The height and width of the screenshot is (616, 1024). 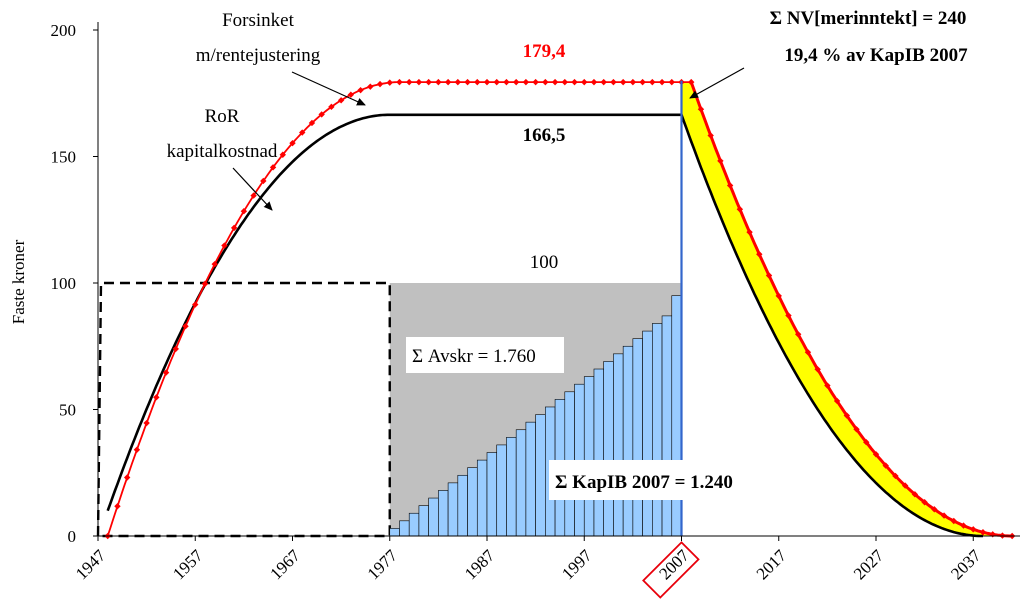 What do you see at coordinates (312, 123) in the screenshot?
I see `point-1969` at bounding box center [312, 123].